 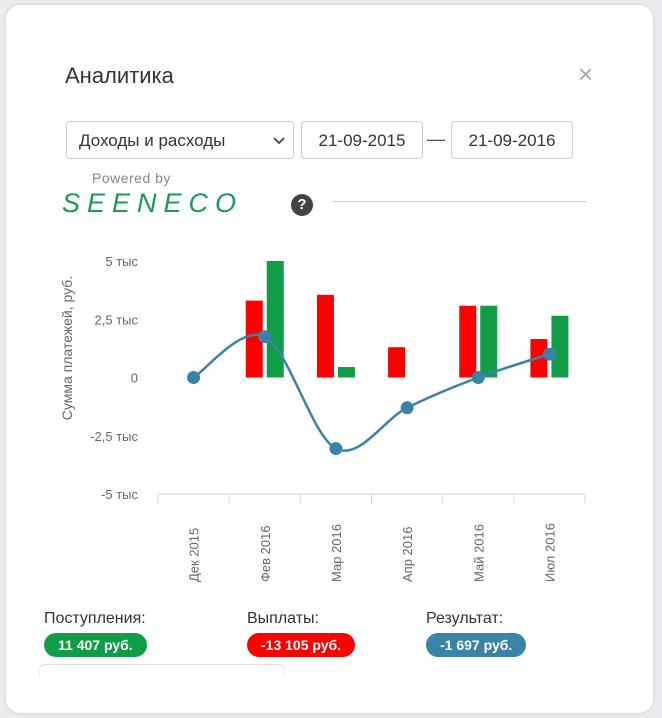 I want to click on y-axis-label: Сумма платежей, руб., so click(x=67, y=348).